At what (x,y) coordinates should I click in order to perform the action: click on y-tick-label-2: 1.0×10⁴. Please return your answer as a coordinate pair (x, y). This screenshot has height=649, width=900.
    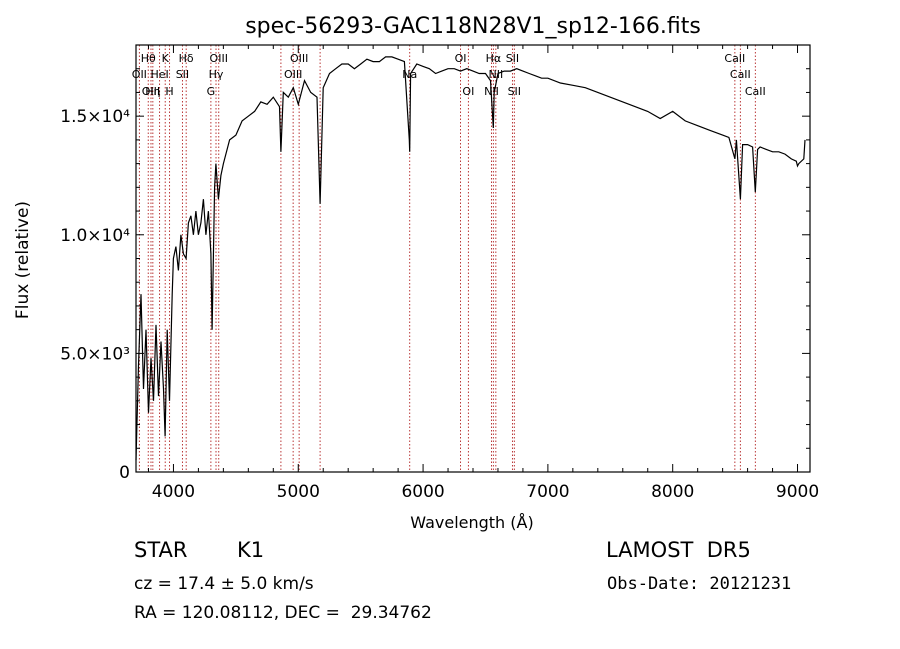
    Looking at the image, I should click on (95, 236).